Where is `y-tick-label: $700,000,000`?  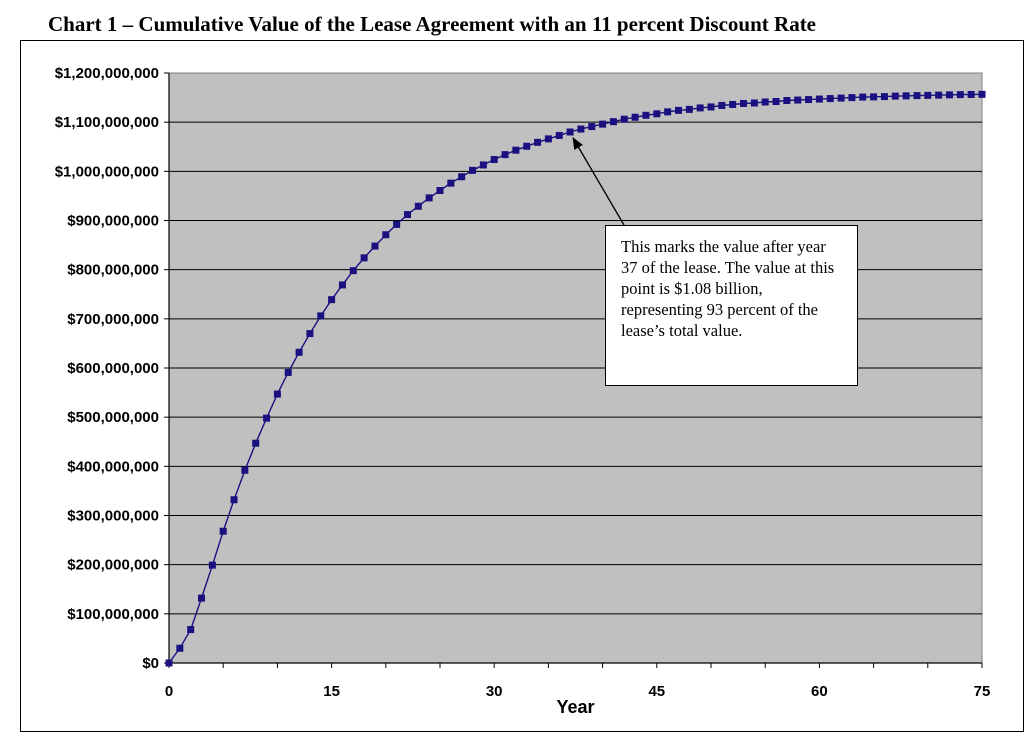
y-tick-label: $700,000,000 is located at coordinates (113, 319).